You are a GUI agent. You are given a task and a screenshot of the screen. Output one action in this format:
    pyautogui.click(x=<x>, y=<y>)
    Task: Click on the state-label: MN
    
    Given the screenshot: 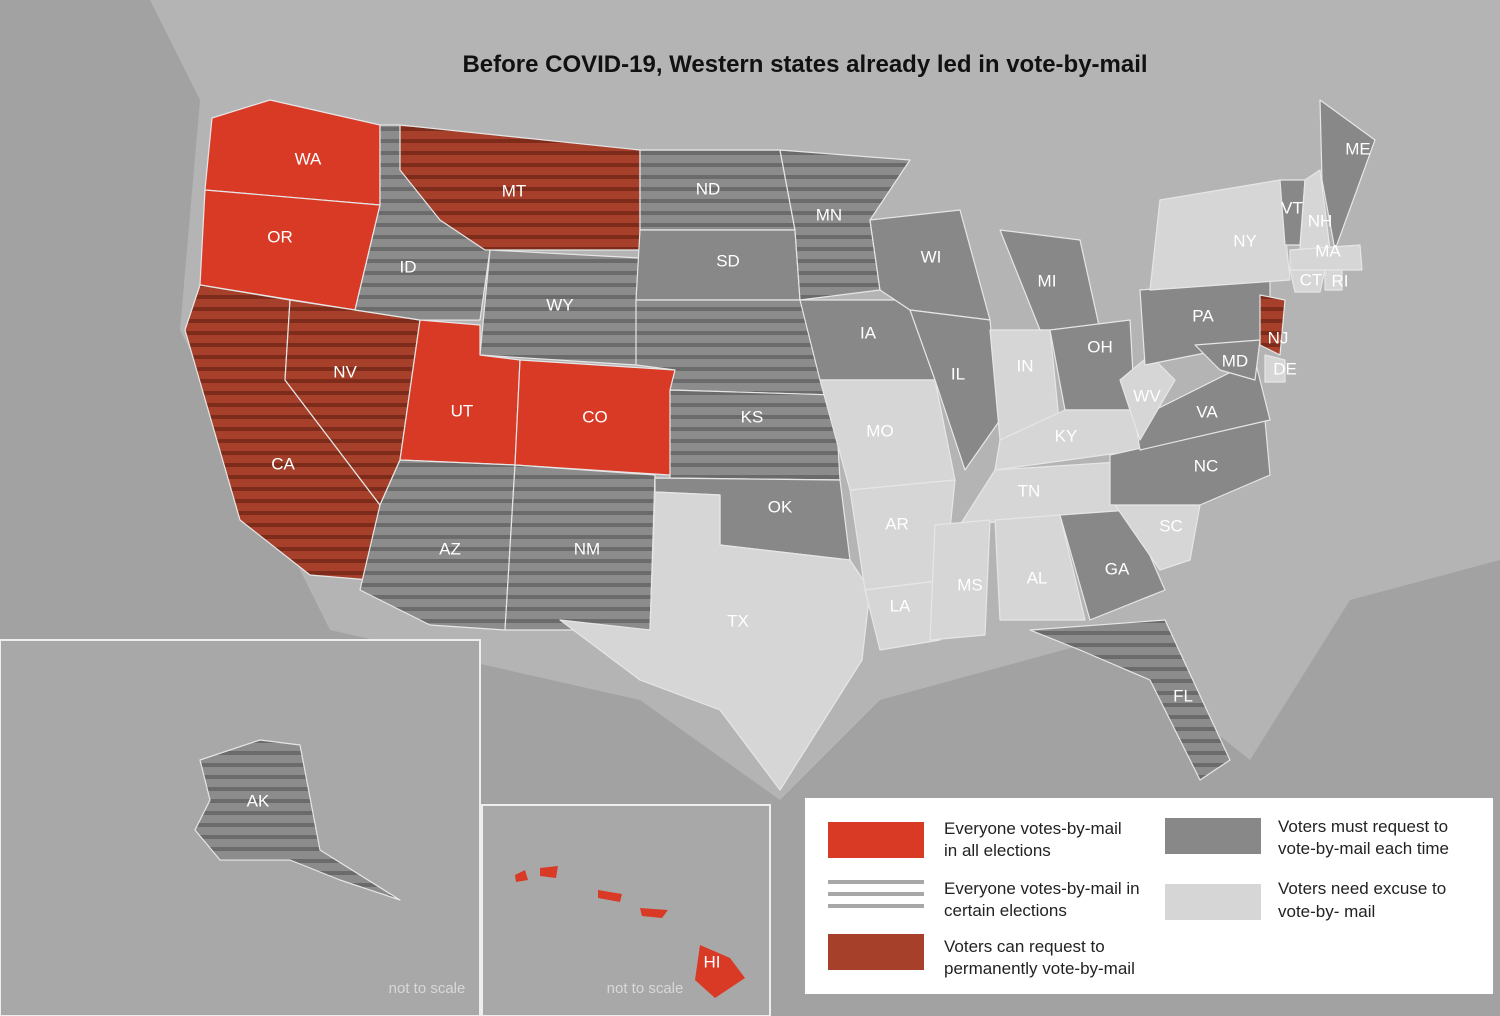 What is the action you would take?
    pyautogui.click(x=829, y=214)
    